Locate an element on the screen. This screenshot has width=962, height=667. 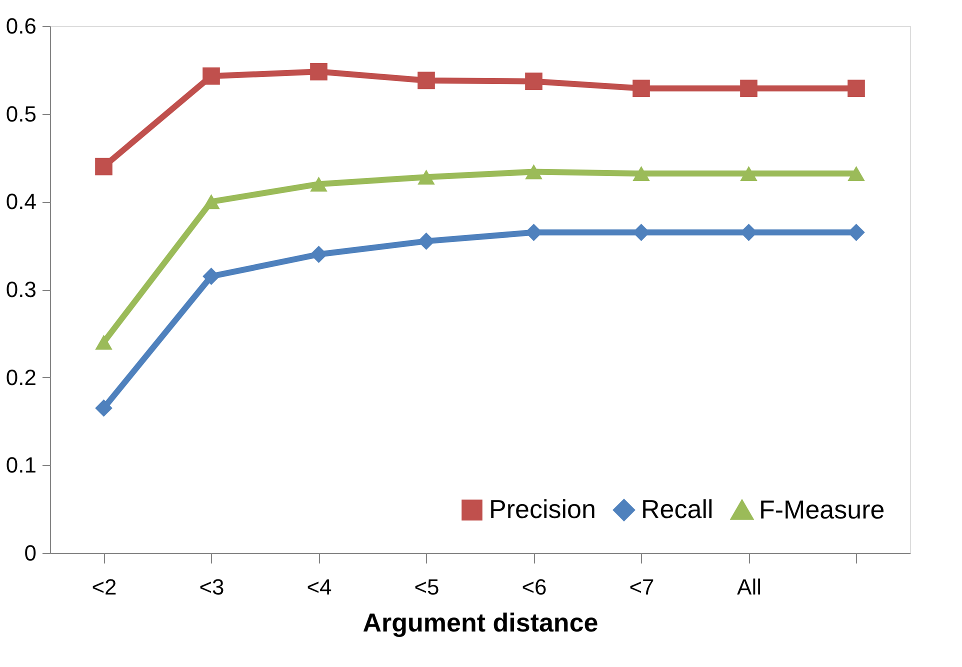
y-tick-label: 0 is located at coordinates (30, 553).